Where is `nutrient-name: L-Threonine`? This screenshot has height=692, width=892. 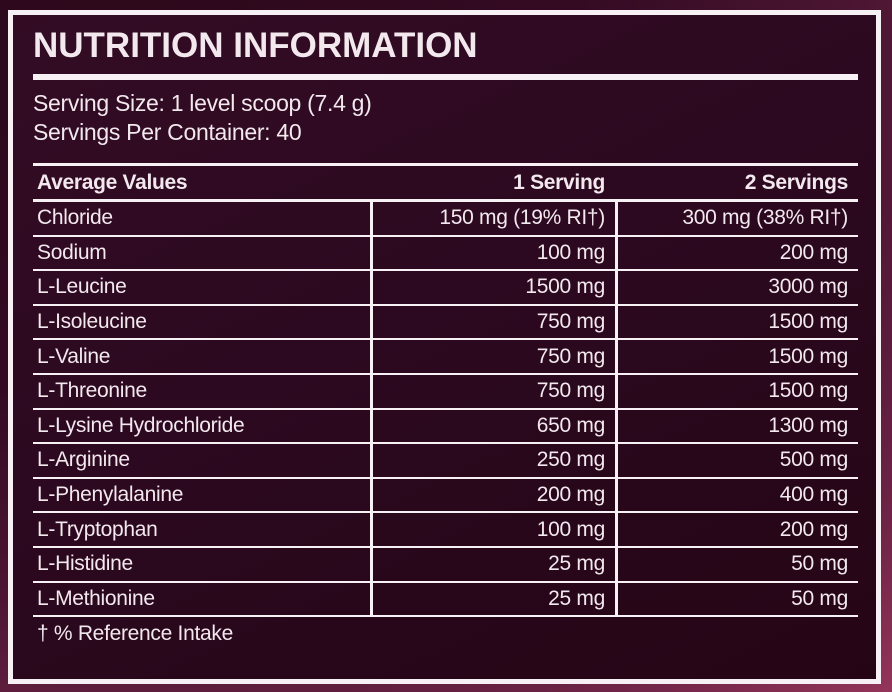 nutrient-name: L-Threonine is located at coordinates (92, 391).